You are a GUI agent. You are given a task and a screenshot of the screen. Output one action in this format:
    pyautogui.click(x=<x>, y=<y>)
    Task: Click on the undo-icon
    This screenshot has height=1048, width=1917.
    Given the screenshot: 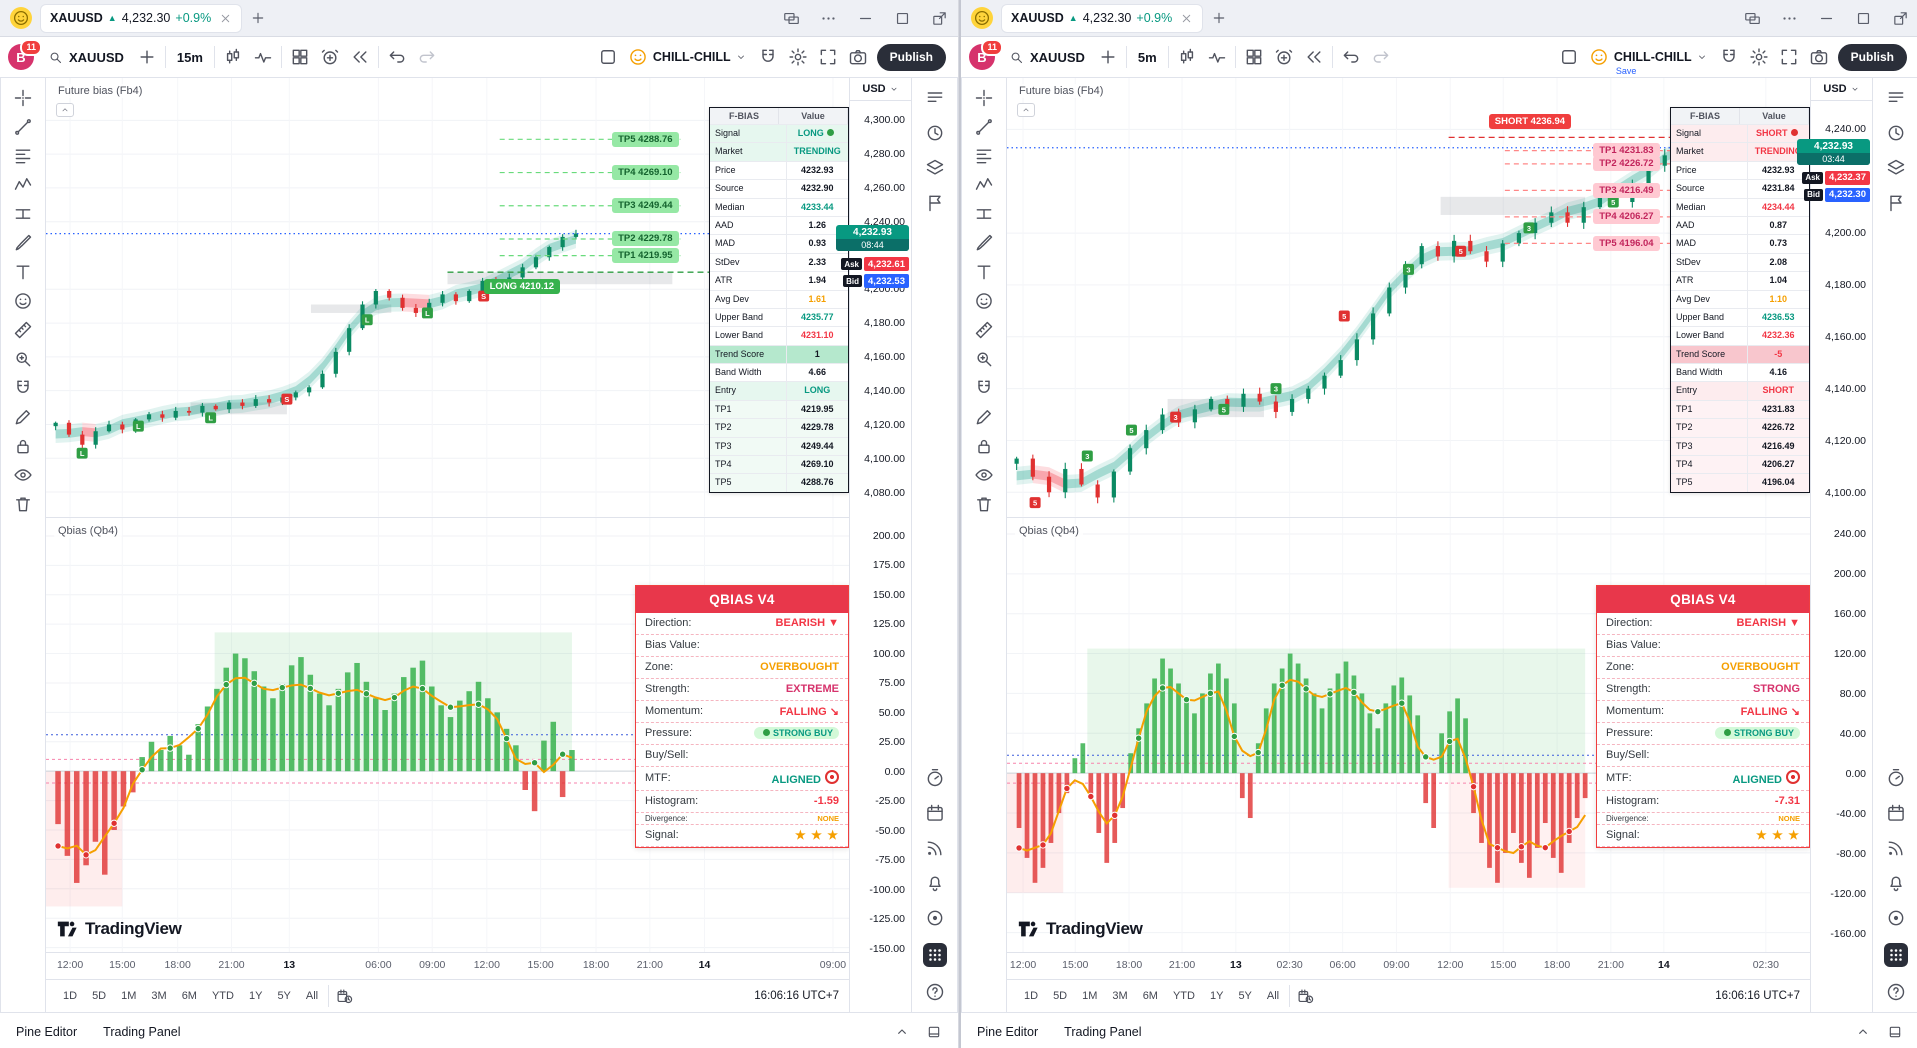 What is the action you would take?
    pyautogui.click(x=397, y=57)
    